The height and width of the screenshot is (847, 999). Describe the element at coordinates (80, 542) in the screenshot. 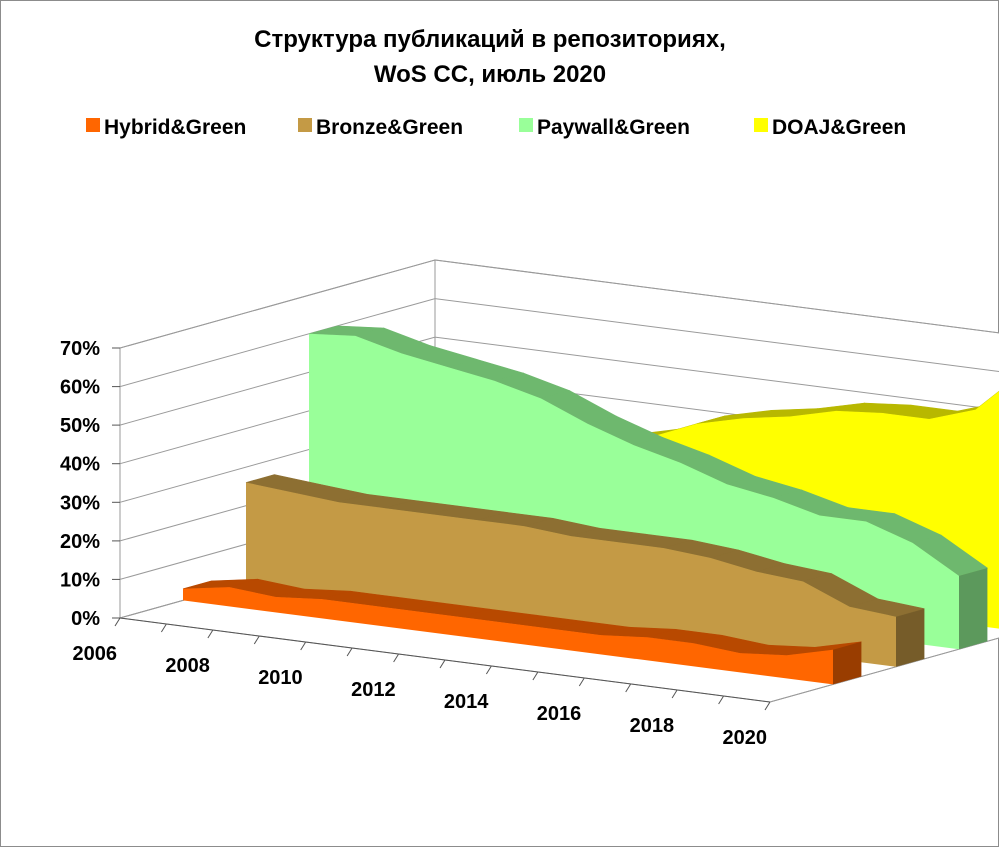

I see `y-tick-label: 20%` at that location.